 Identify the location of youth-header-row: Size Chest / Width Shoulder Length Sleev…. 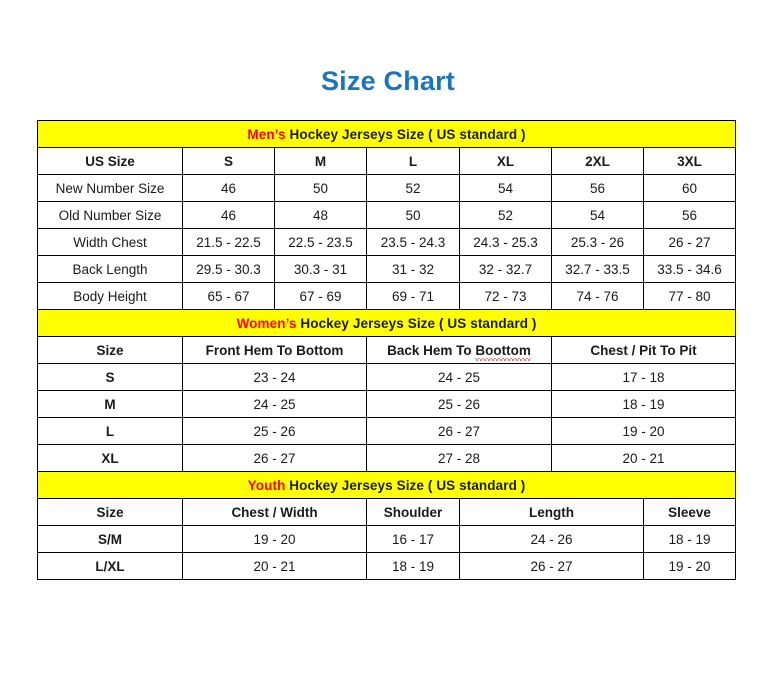
(387, 512).